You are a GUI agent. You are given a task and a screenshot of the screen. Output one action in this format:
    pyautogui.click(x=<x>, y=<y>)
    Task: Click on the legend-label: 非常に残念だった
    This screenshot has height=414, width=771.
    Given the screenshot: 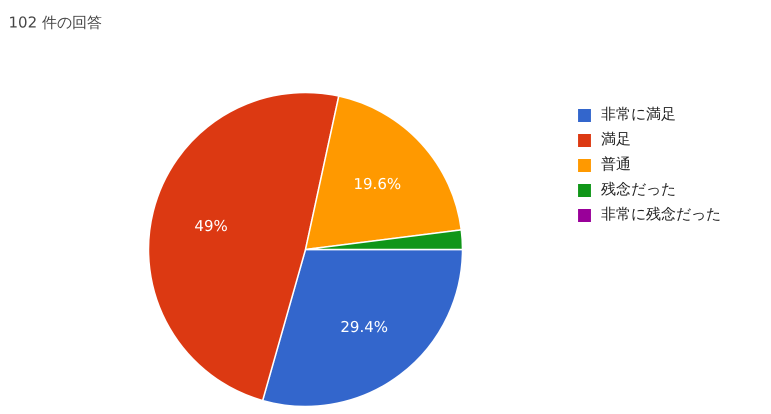 What is the action you would take?
    pyautogui.click(x=661, y=214)
    